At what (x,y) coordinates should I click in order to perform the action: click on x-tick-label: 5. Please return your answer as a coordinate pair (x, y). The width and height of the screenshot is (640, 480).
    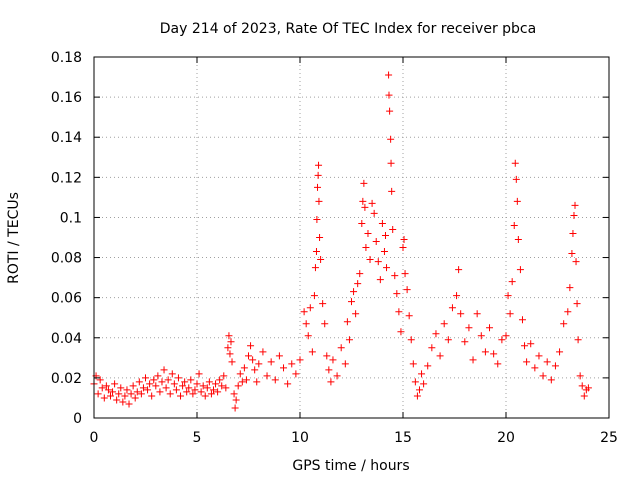
    Looking at the image, I should click on (197, 438).